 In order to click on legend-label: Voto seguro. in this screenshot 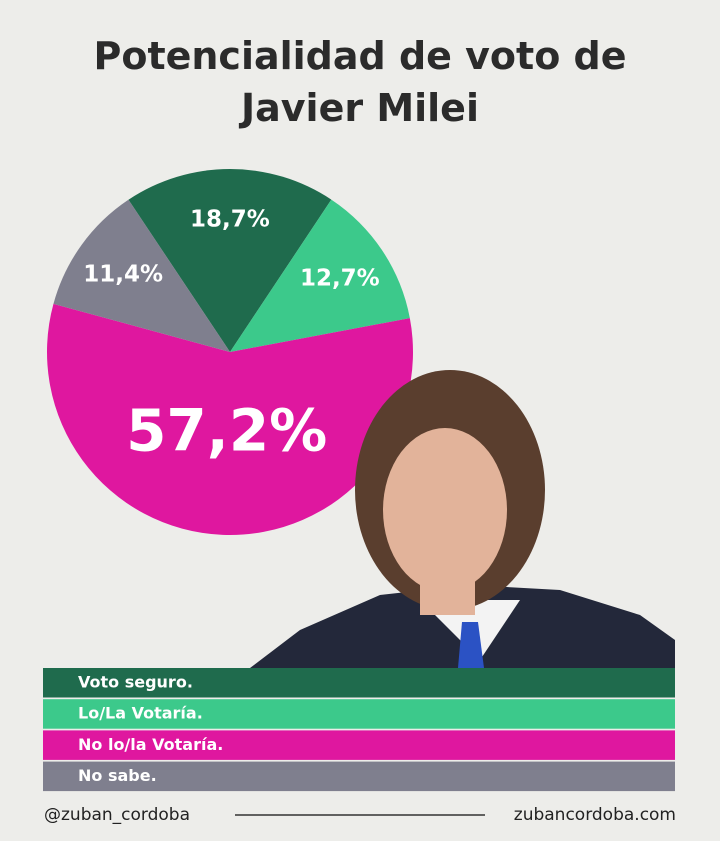, I will do `click(135, 682)`.